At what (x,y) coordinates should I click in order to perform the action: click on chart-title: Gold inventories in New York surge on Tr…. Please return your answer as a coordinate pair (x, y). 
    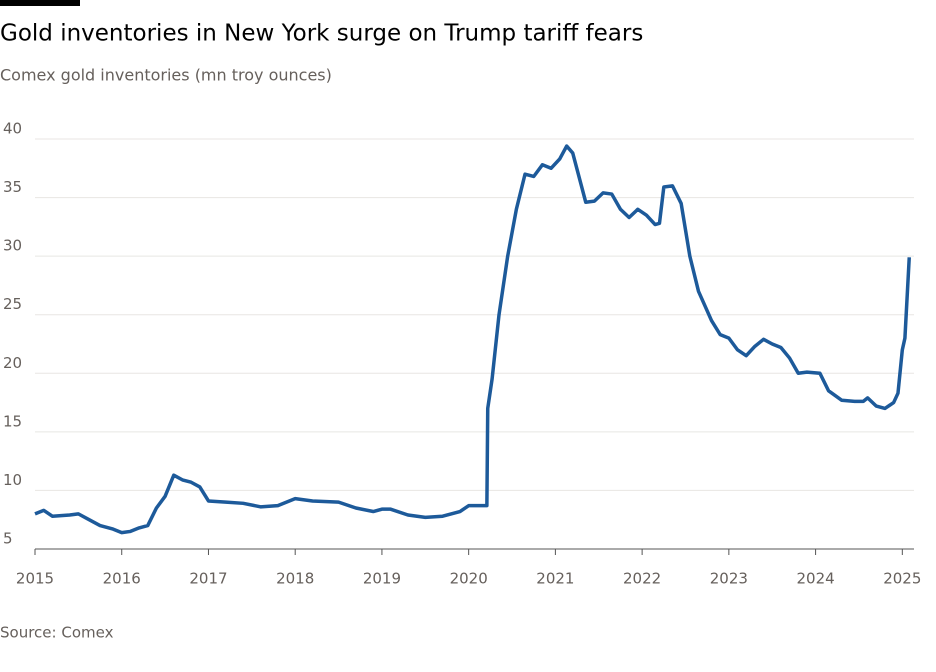
    Looking at the image, I should click on (321, 34).